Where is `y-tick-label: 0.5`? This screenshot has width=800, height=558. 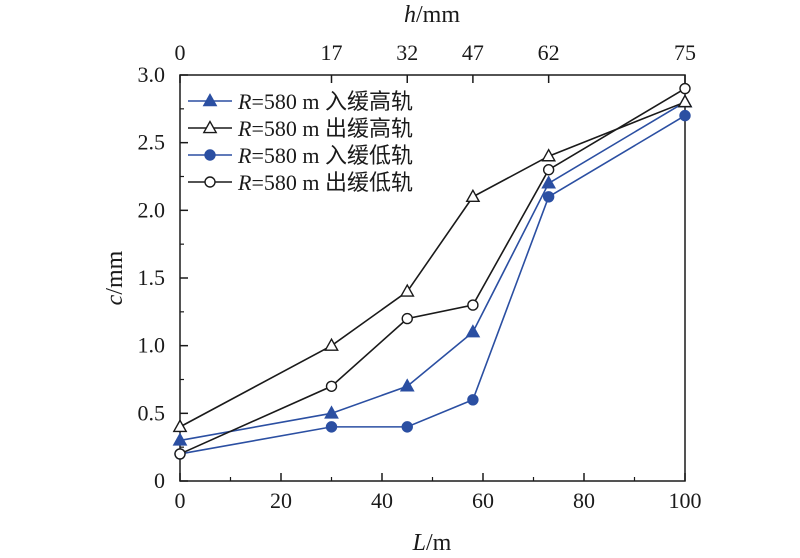 y-tick-label: 0.5 is located at coordinates (152, 412).